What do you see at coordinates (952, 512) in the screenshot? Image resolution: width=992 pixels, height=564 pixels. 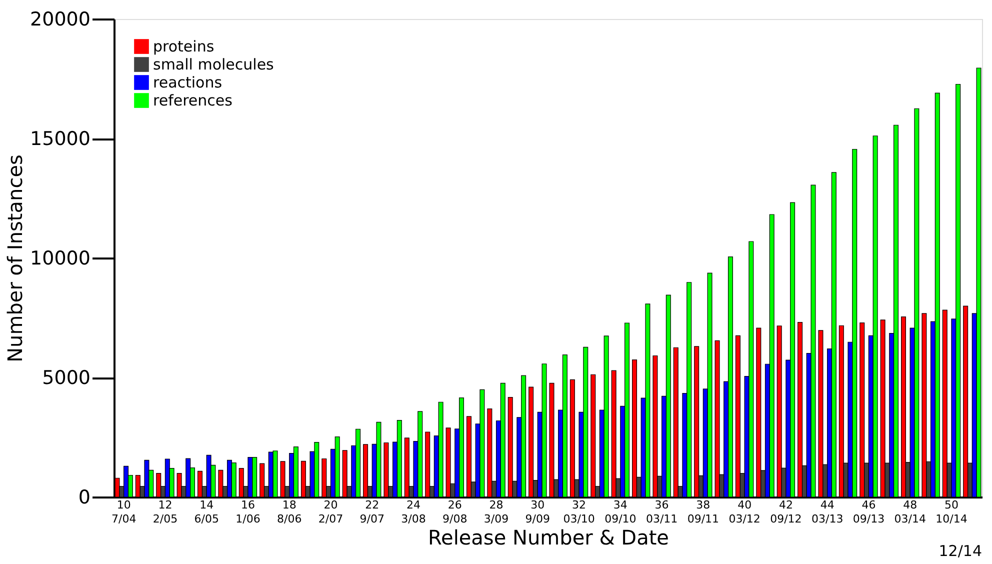 I see `x-tick-label: 50 10/14` at bounding box center [952, 512].